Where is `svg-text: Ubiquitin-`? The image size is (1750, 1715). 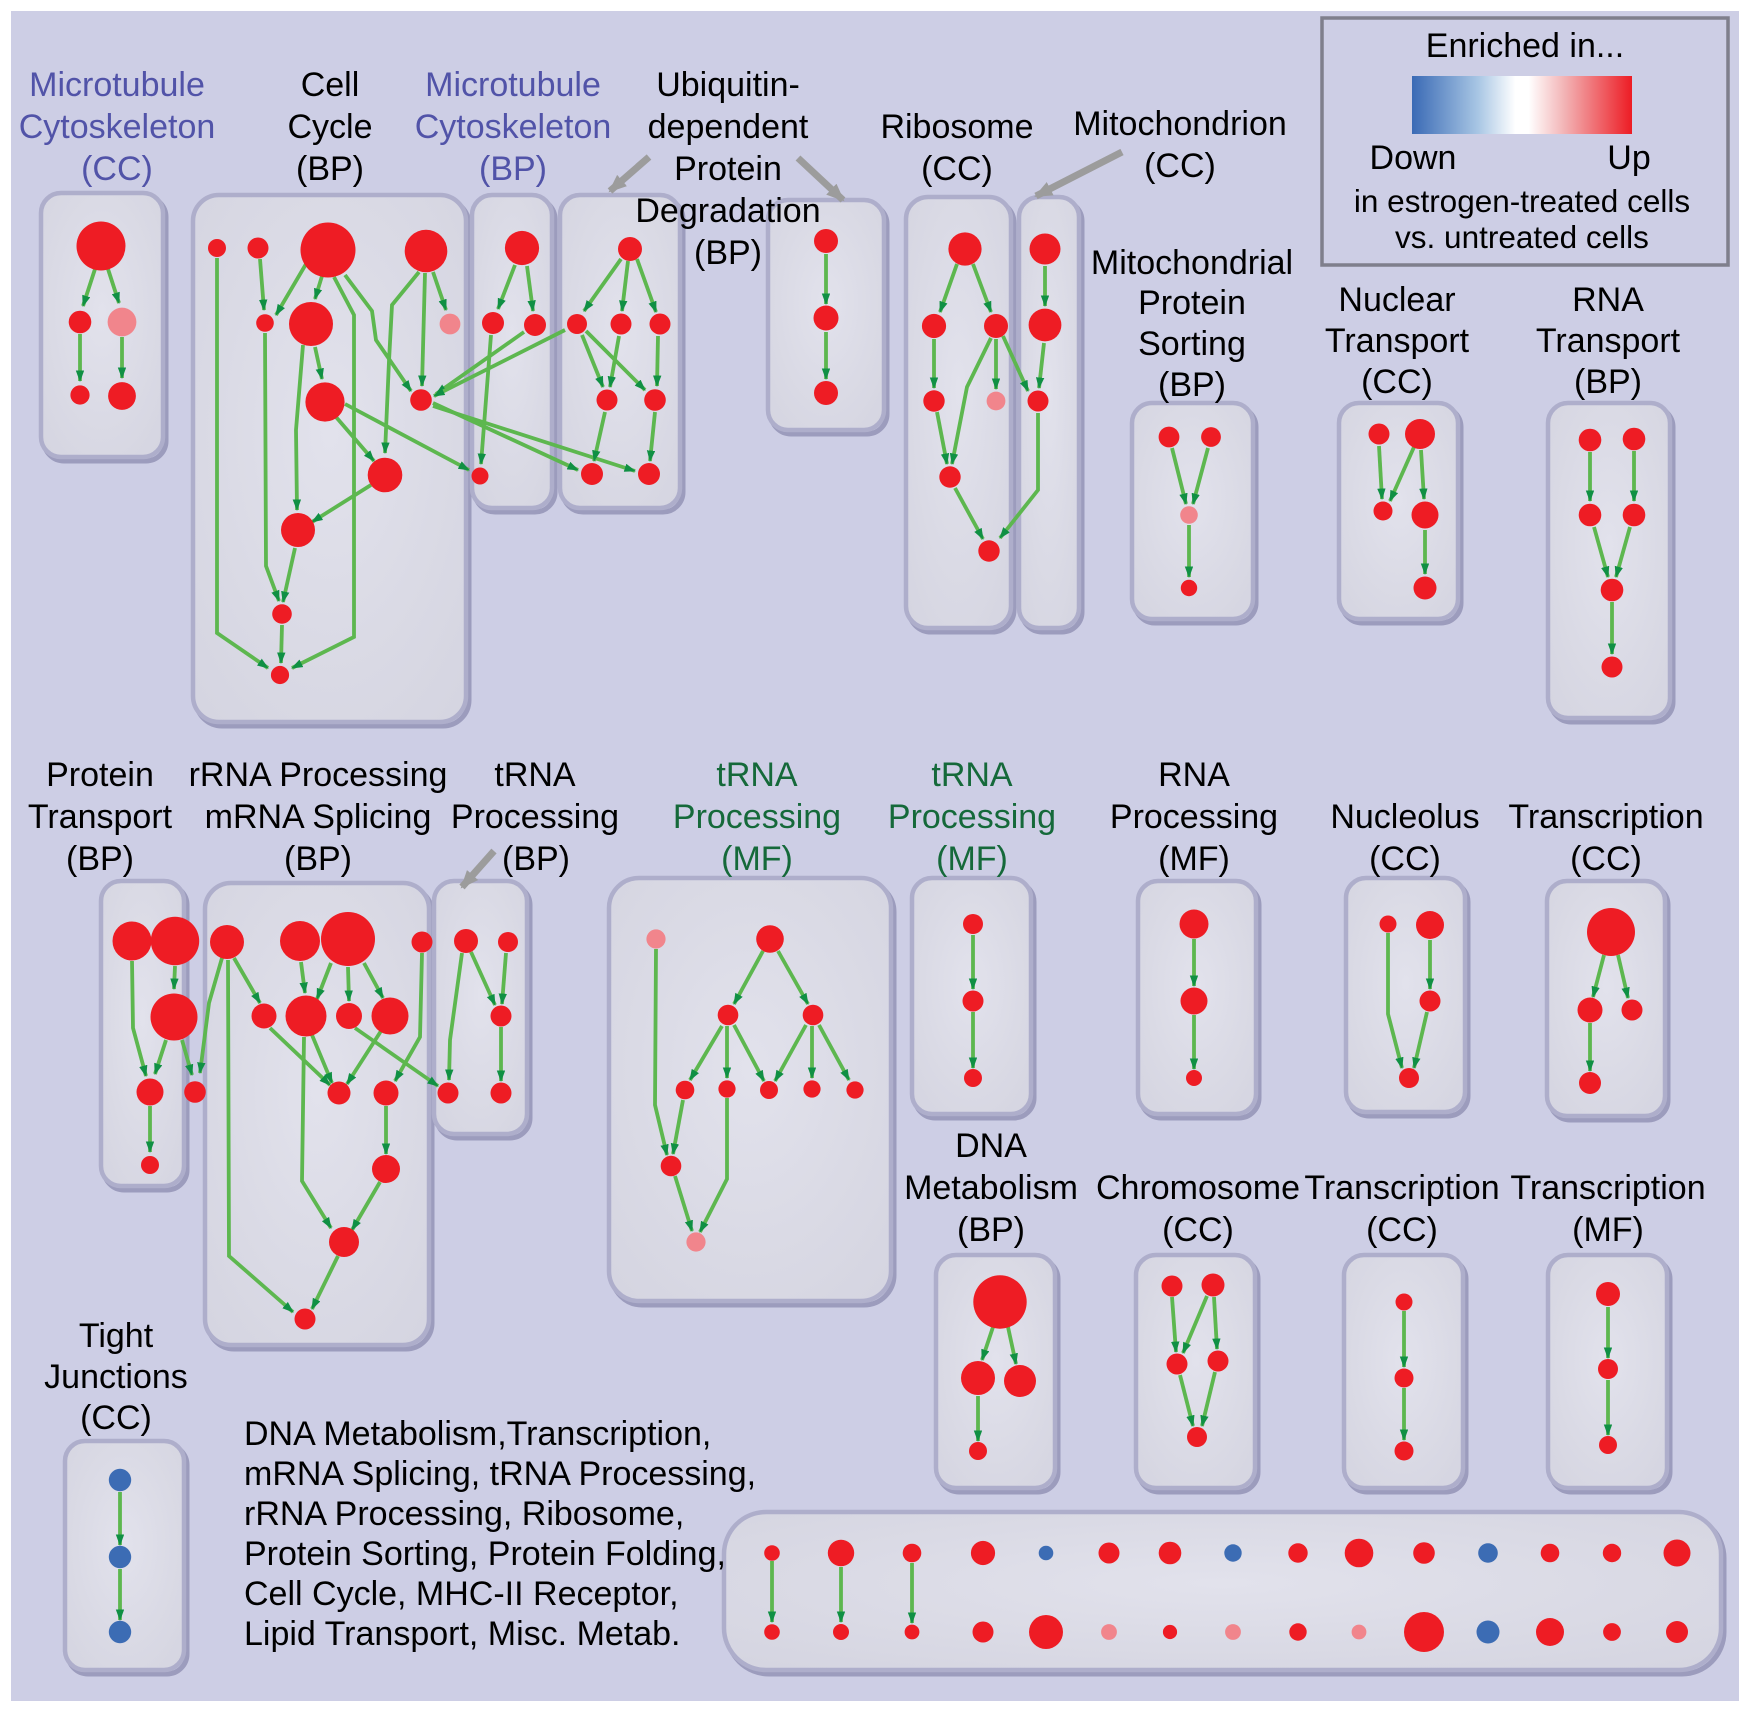 svg-text: Ubiquitin- is located at coordinates (728, 85).